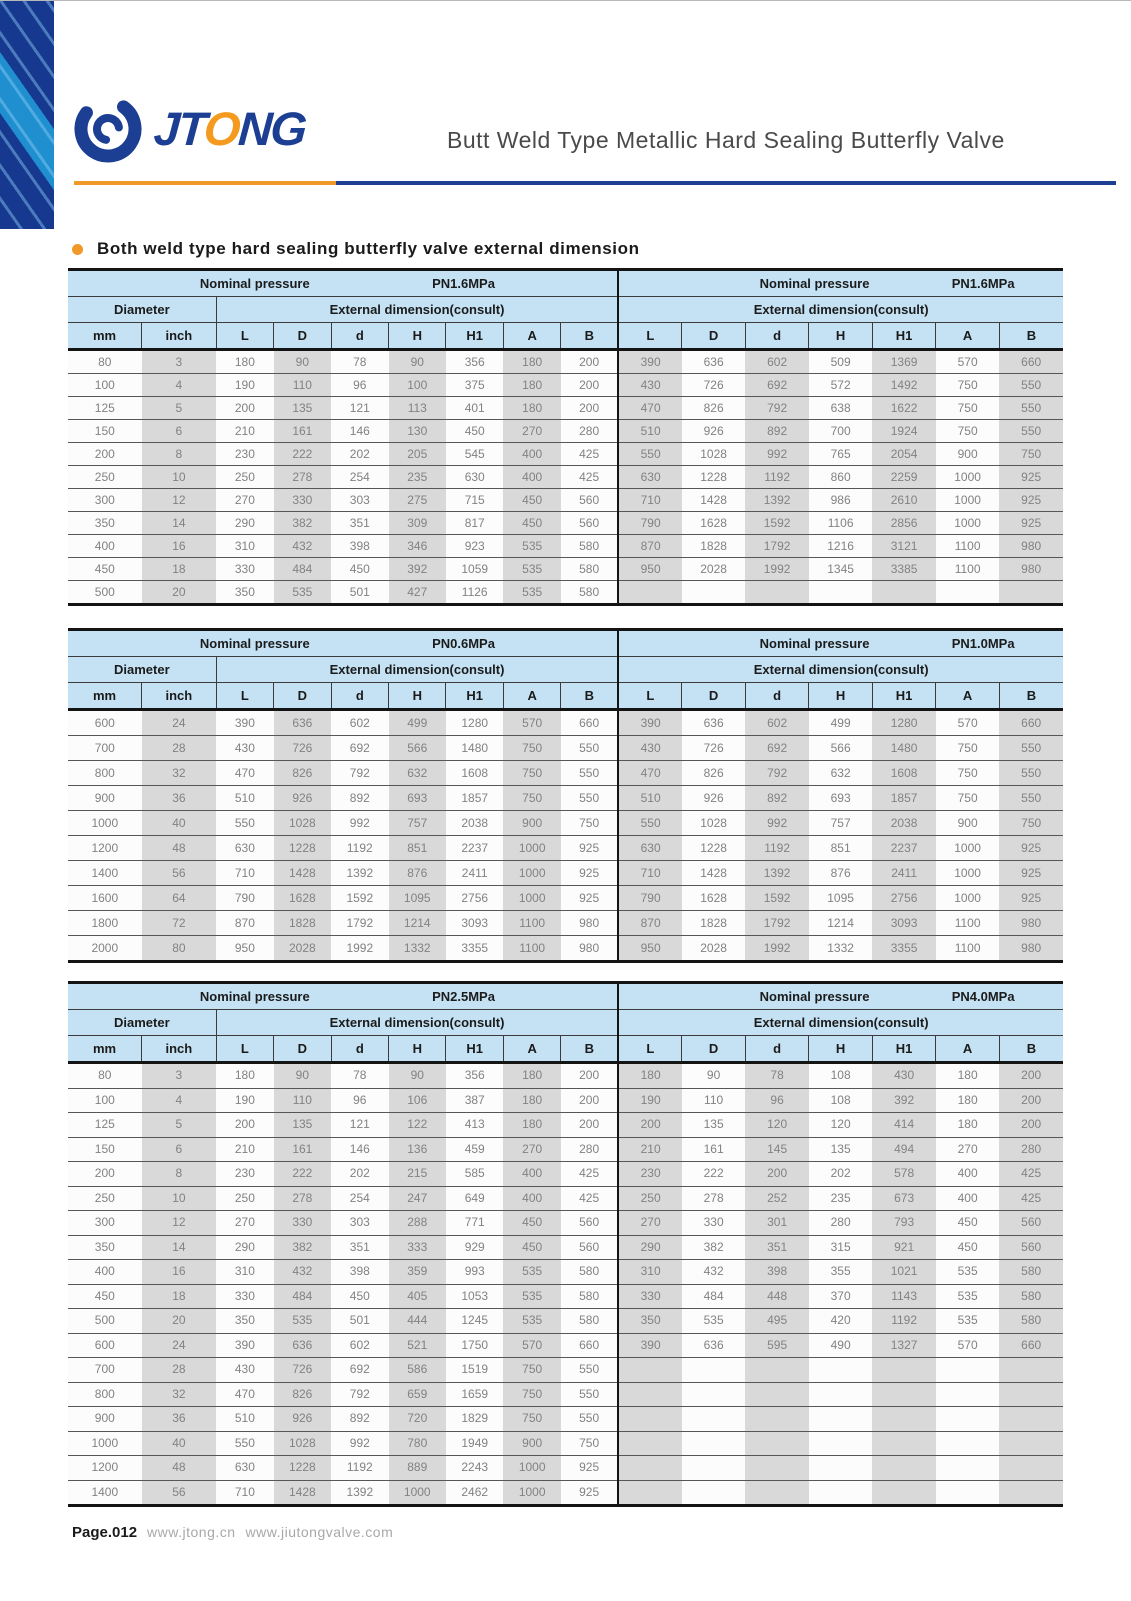  Describe the element at coordinates (463, 283) in the screenshot. I see `pressure-value: PN1.6MPa` at that location.